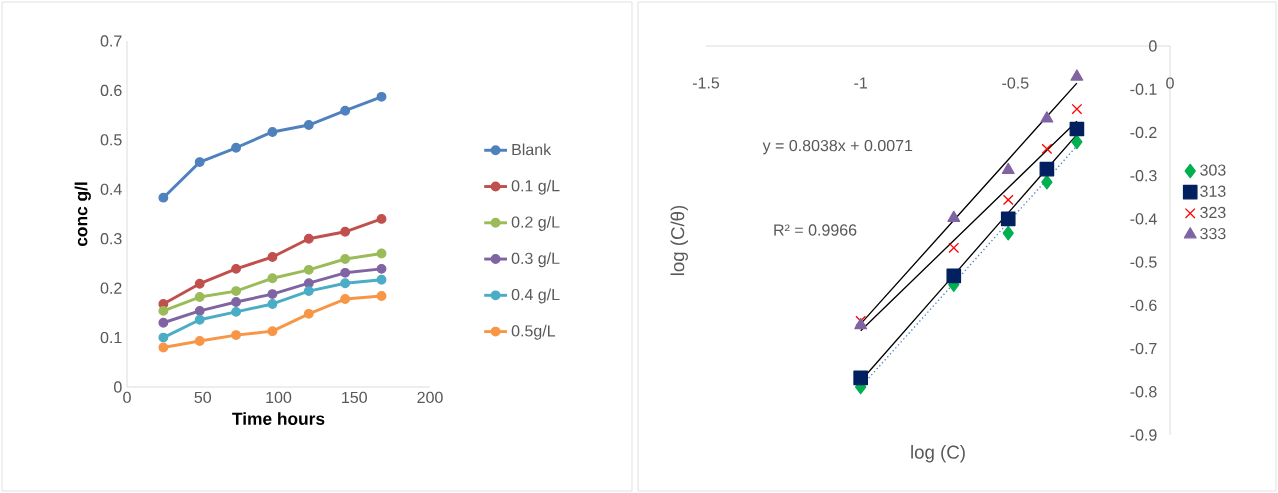 The height and width of the screenshot is (493, 1278). I want to click on y-tick-label: -0.6, so click(1143, 305).